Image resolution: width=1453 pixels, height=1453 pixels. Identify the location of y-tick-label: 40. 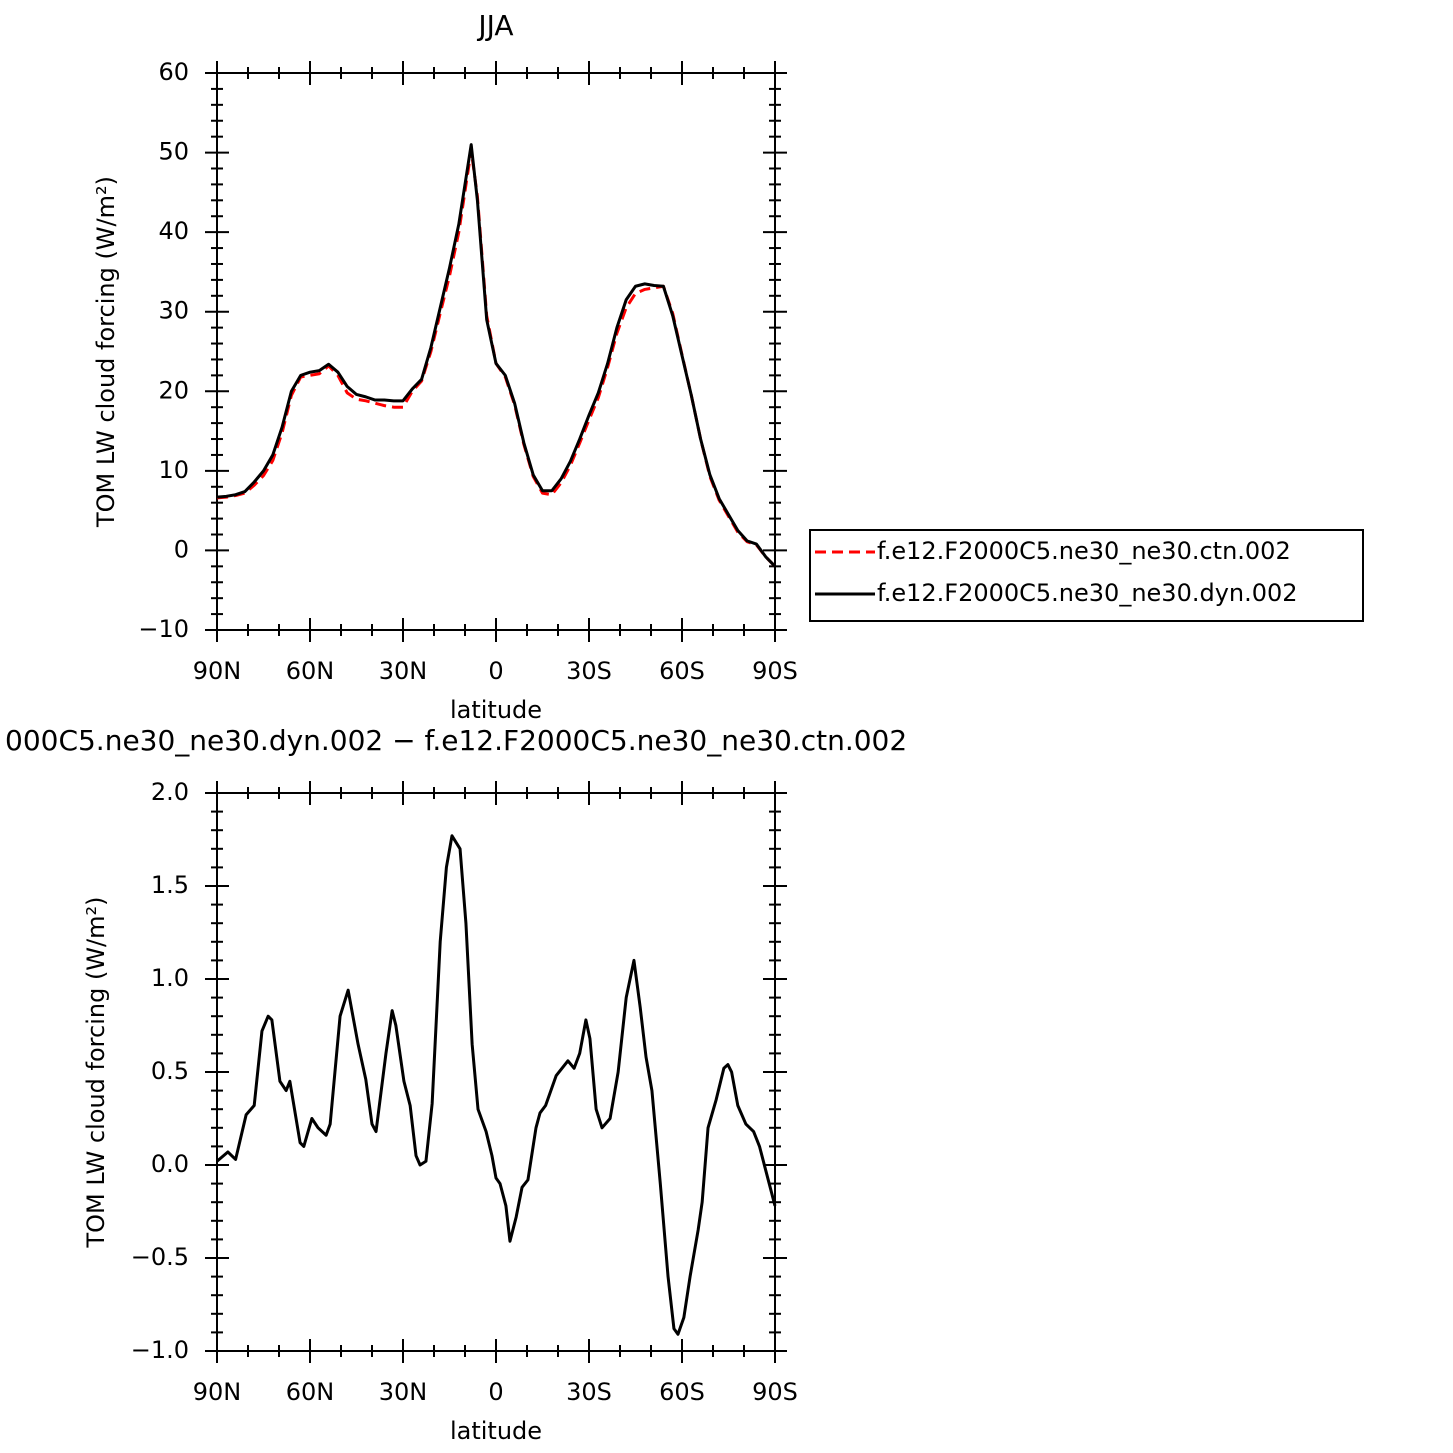
(173, 231).